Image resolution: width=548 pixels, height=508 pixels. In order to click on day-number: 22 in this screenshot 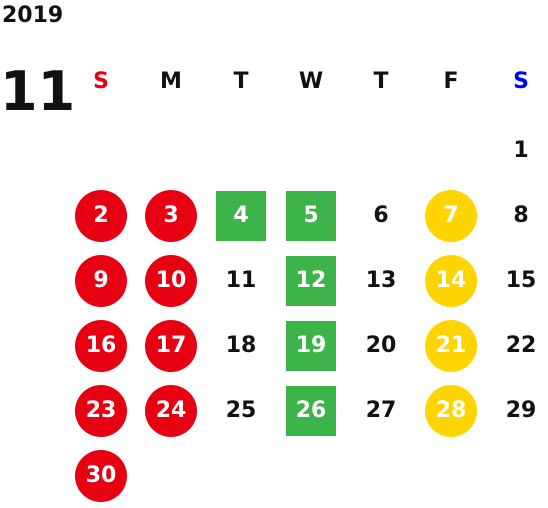, I will do `click(521, 345)`.